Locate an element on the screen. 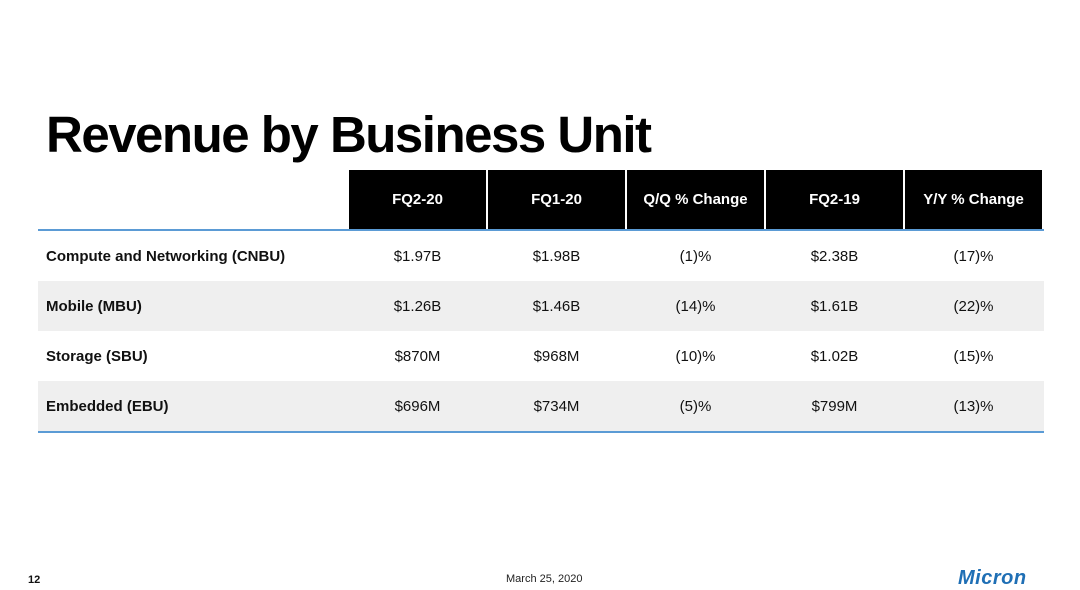 The height and width of the screenshot is (590, 1080). row-label: Storage (SBU) is located at coordinates (97, 356).